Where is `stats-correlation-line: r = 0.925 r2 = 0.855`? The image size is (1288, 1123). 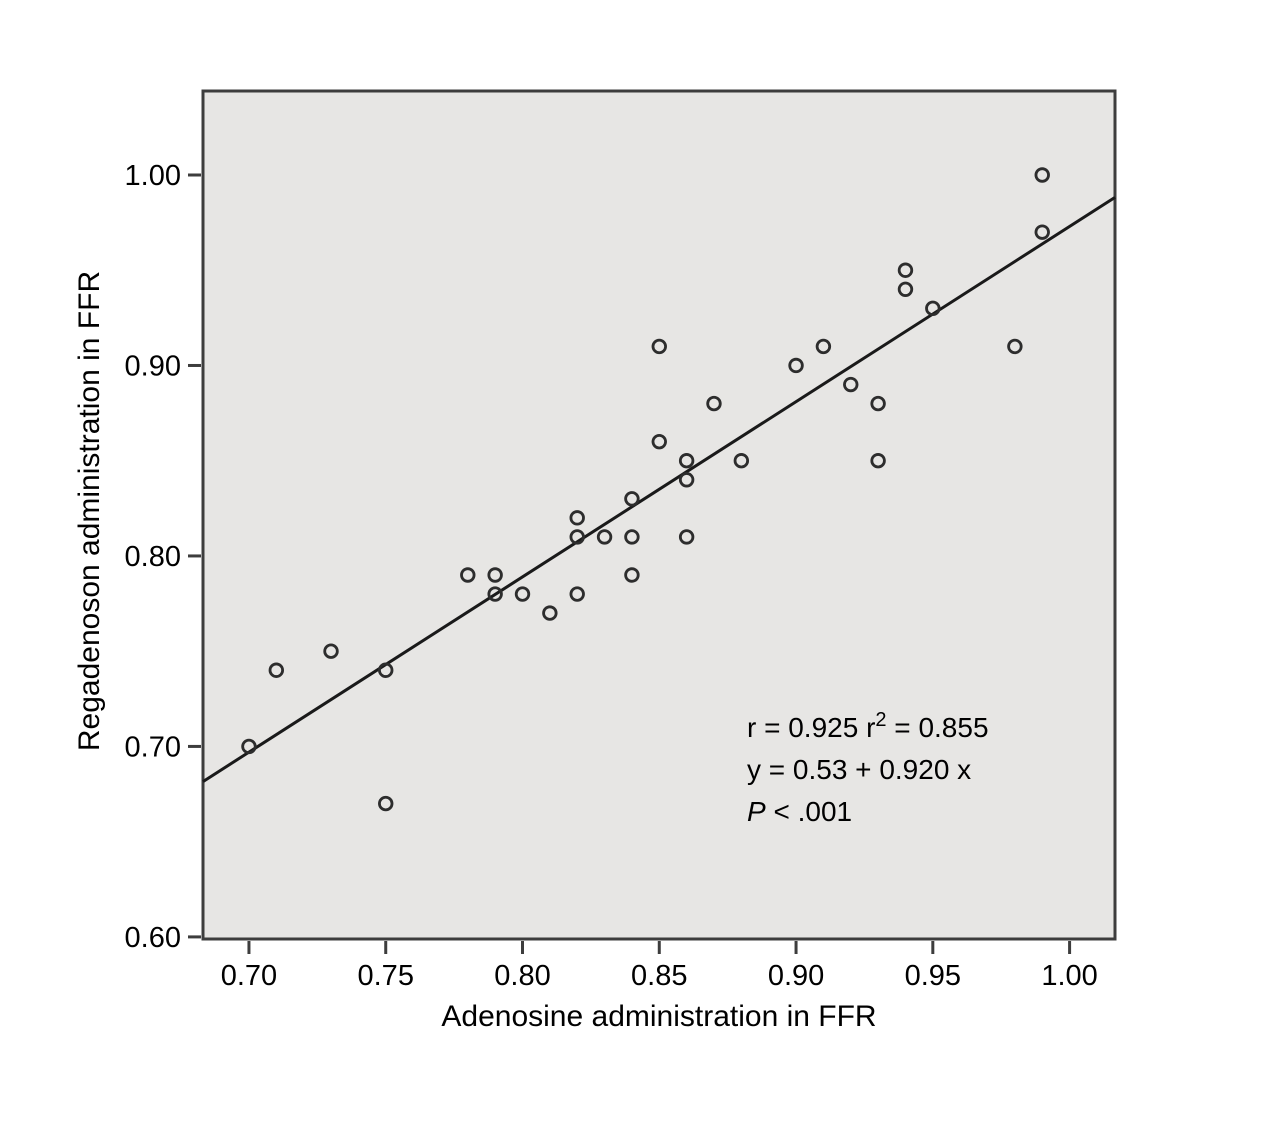 stats-correlation-line: r = 0.925 r2 = 0.855 is located at coordinates (868, 726).